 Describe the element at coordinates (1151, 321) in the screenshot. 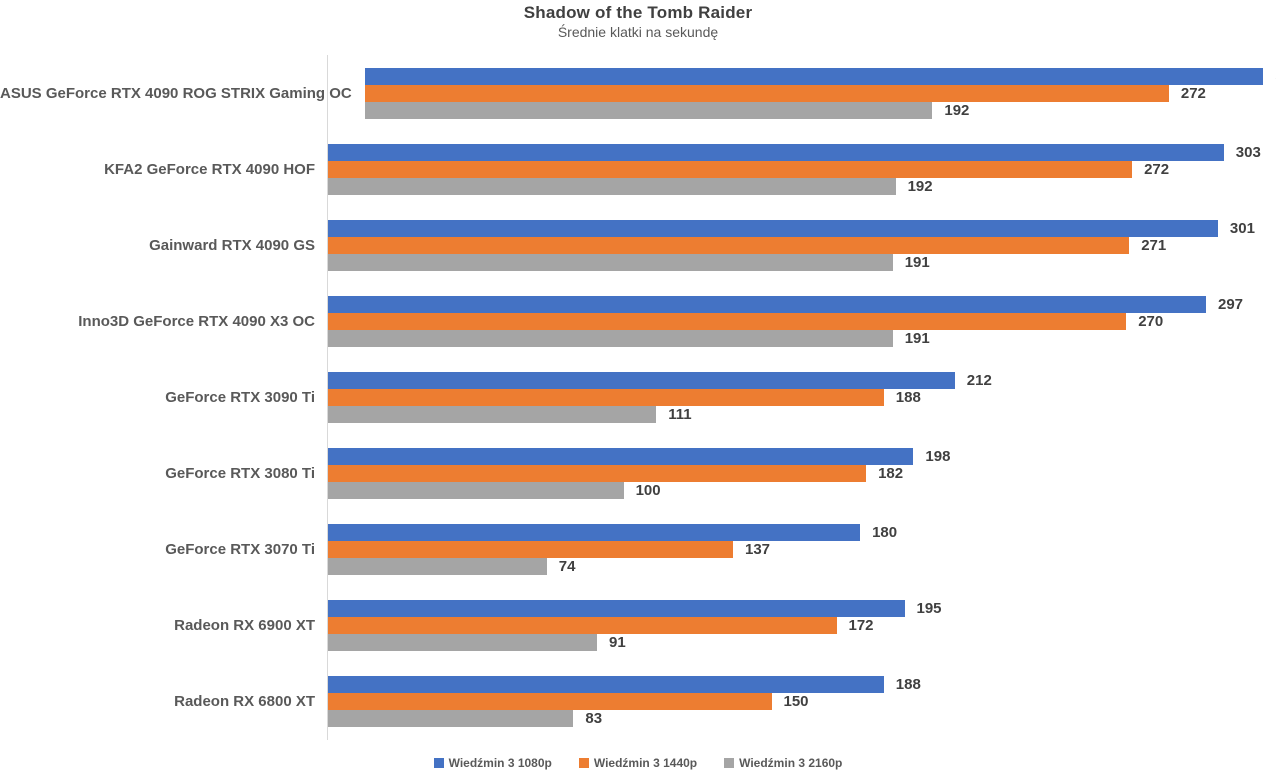

I see `value-label: 270` at that location.